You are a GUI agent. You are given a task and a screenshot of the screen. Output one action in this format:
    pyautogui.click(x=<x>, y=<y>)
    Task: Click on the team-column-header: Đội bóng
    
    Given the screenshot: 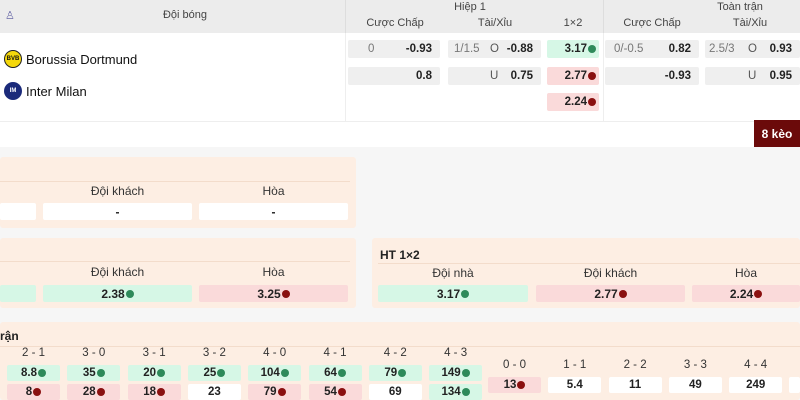 What is the action you would take?
    pyautogui.click(x=185, y=15)
    